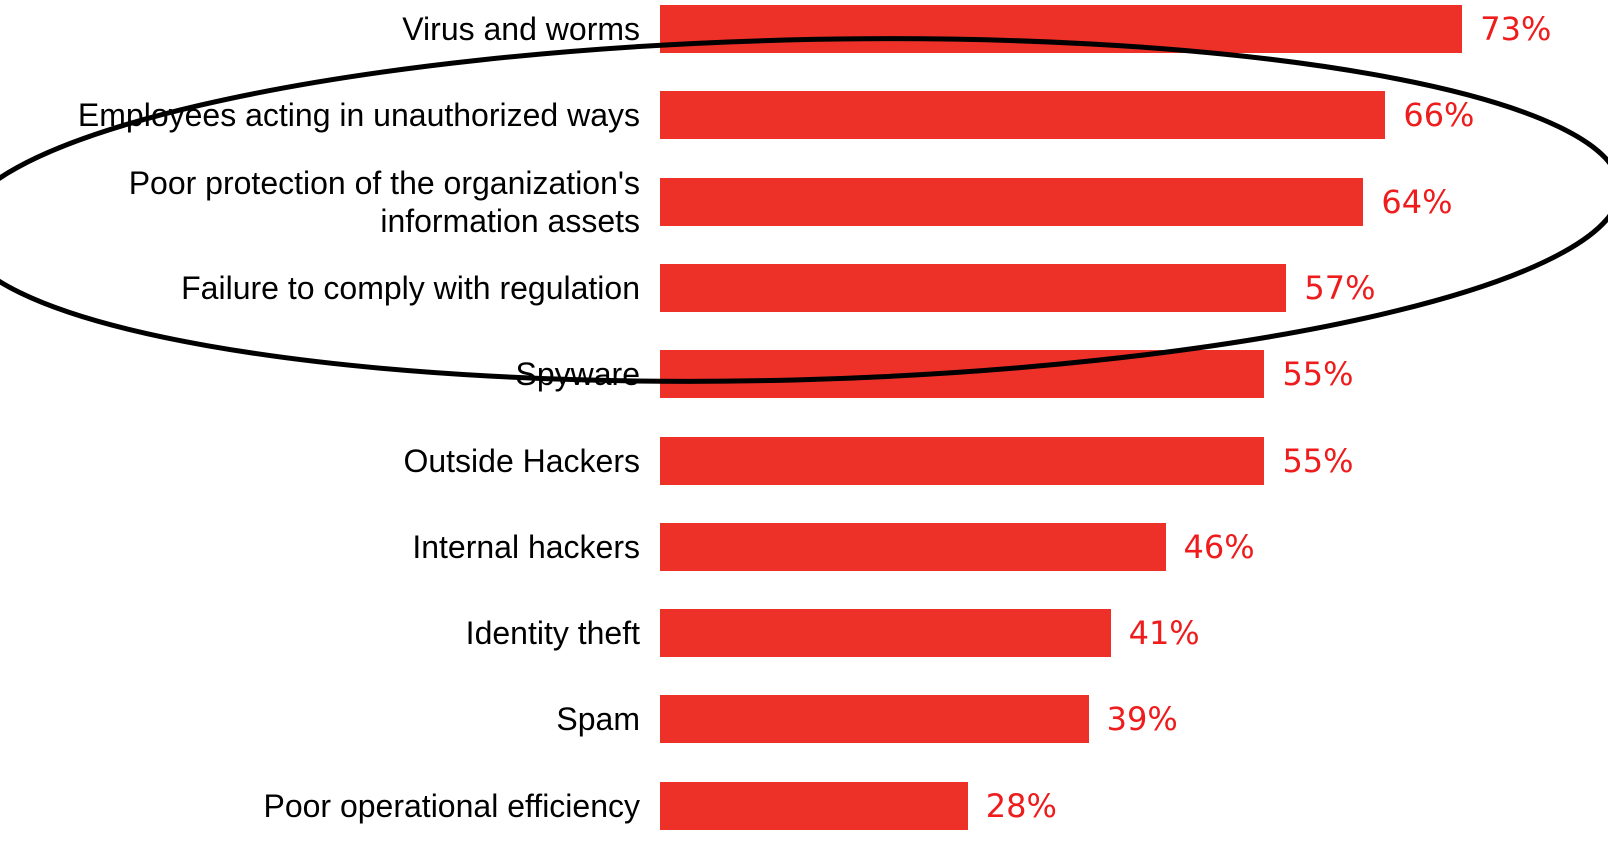 The width and height of the screenshot is (1608, 847). What do you see at coordinates (578, 374) in the screenshot?
I see `category-label: Spyware` at bounding box center [578, 374].